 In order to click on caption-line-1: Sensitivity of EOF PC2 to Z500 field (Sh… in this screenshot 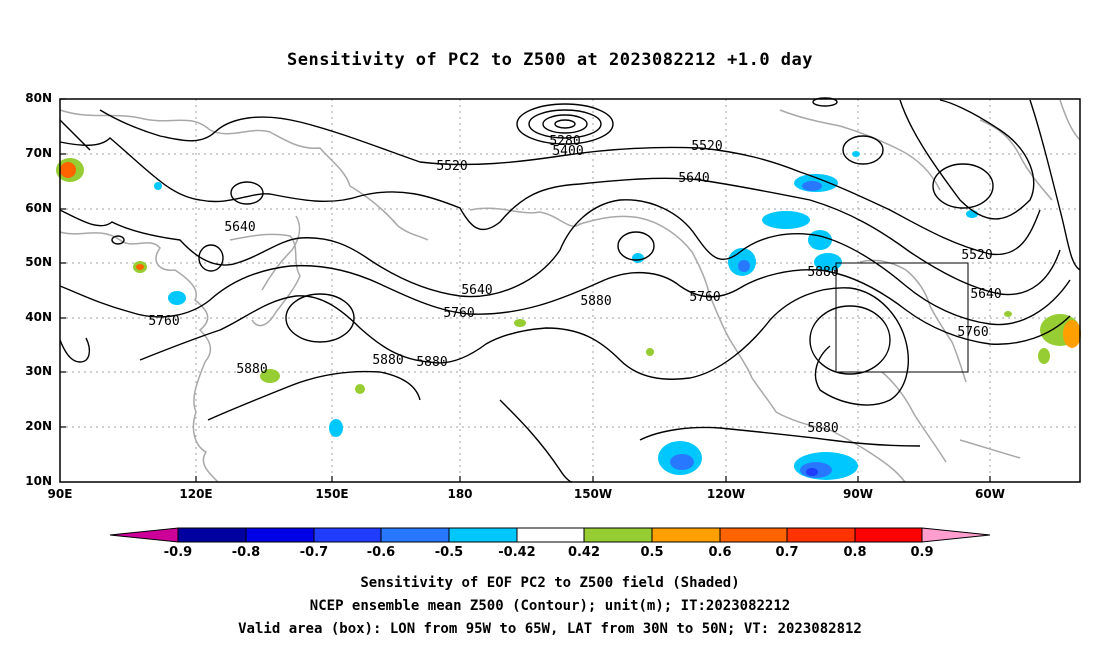, I will do `click(550, 583)`.